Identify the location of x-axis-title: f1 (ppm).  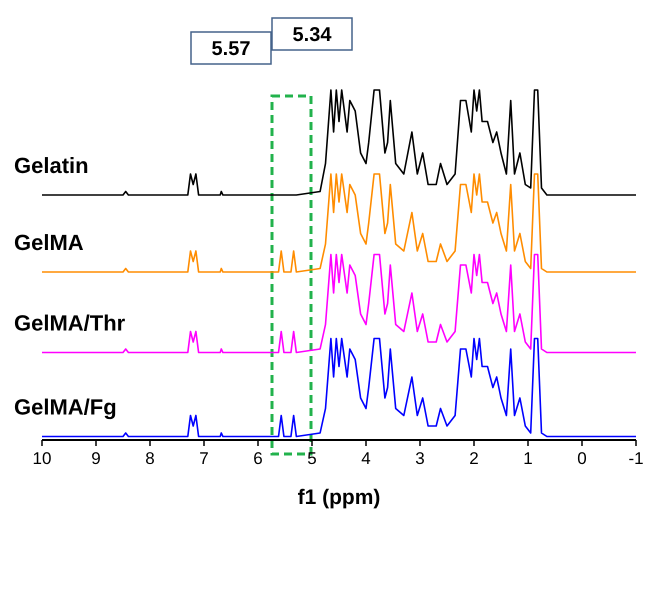
(339, 497).